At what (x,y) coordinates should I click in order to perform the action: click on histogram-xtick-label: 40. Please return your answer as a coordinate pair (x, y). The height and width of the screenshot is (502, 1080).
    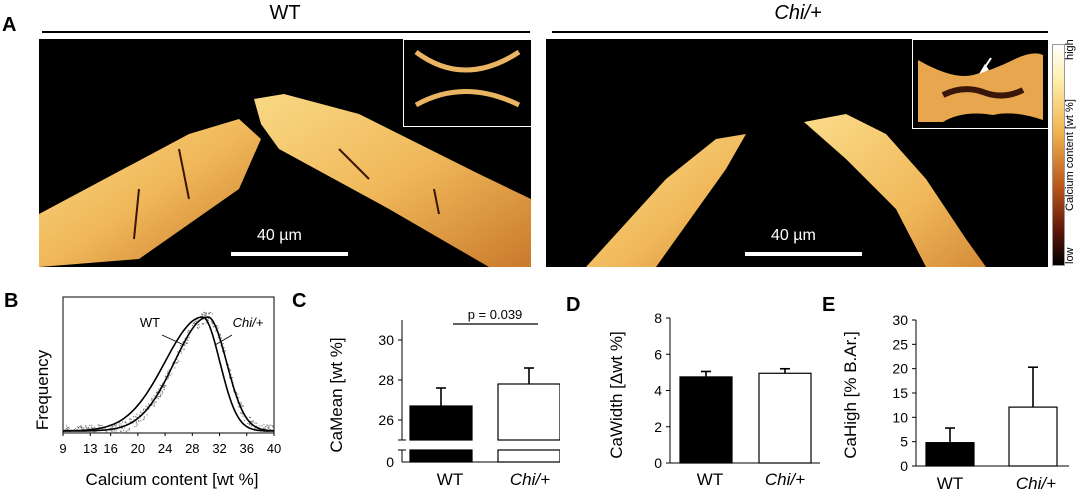
    Looking at the image, I should click on (274, 448).